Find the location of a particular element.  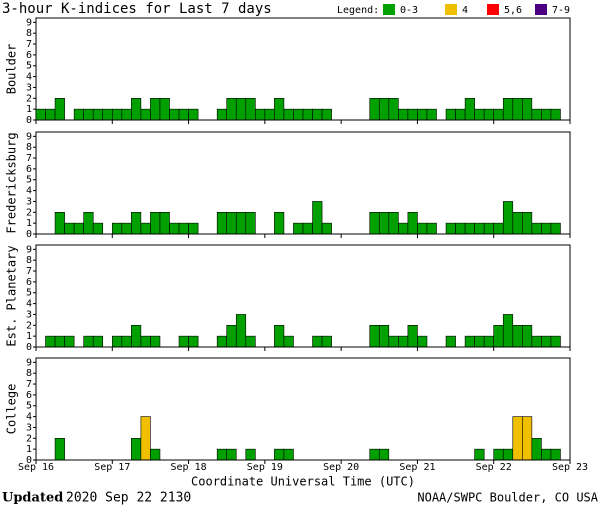

x-tick-label: Sep 23 is located at coordinates (570, 467).